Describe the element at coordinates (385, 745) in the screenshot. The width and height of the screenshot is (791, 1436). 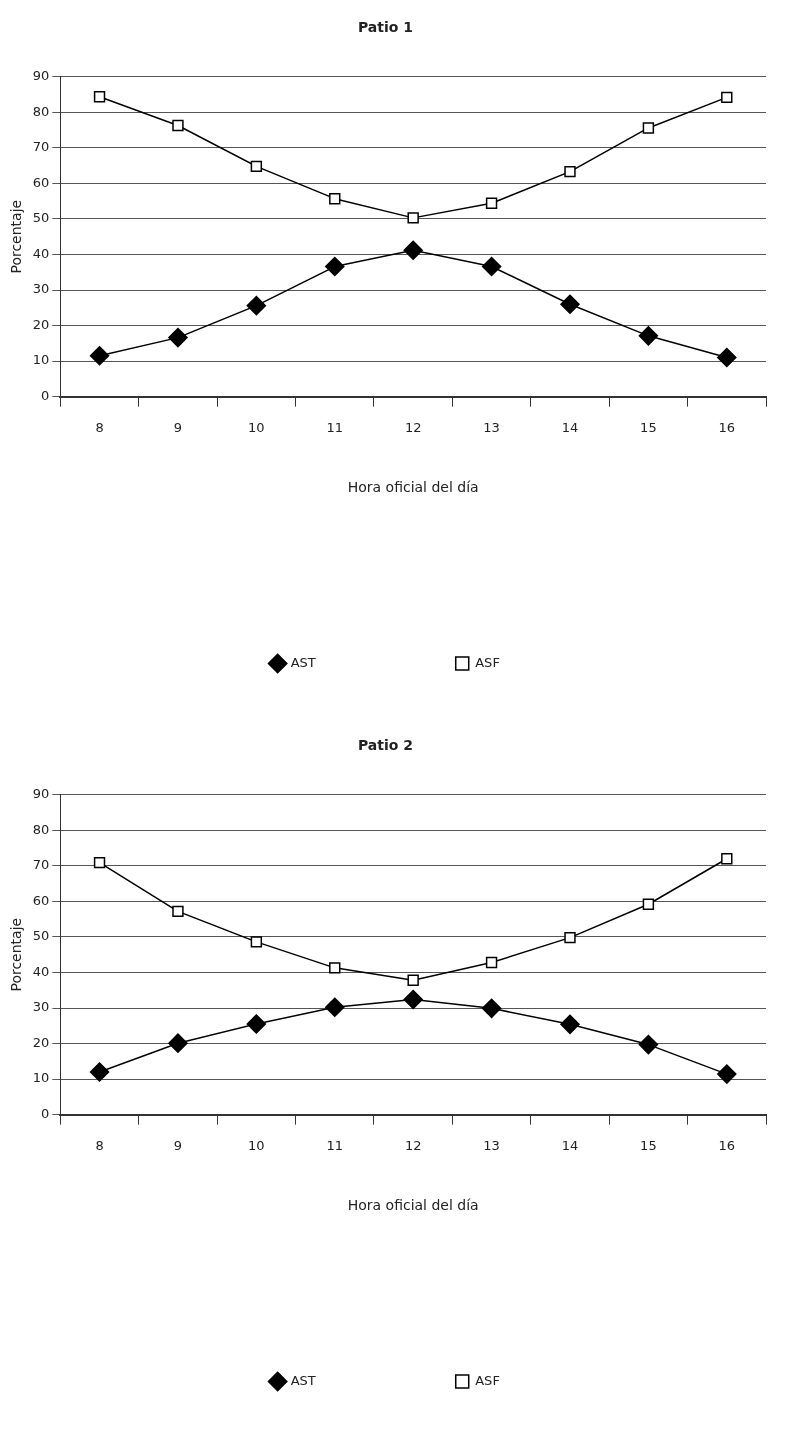
I see `chart-title: Patio 2` at that location.